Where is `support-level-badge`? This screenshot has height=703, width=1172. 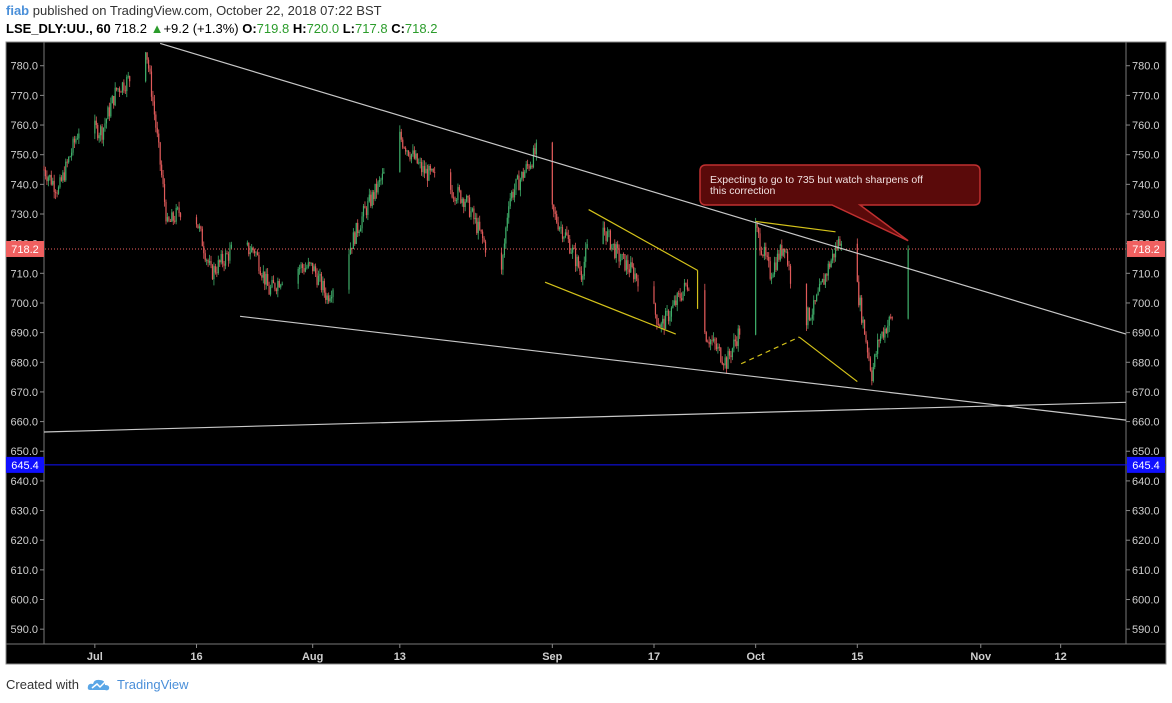
support-level-badge is located at coordinates (1146, 464).